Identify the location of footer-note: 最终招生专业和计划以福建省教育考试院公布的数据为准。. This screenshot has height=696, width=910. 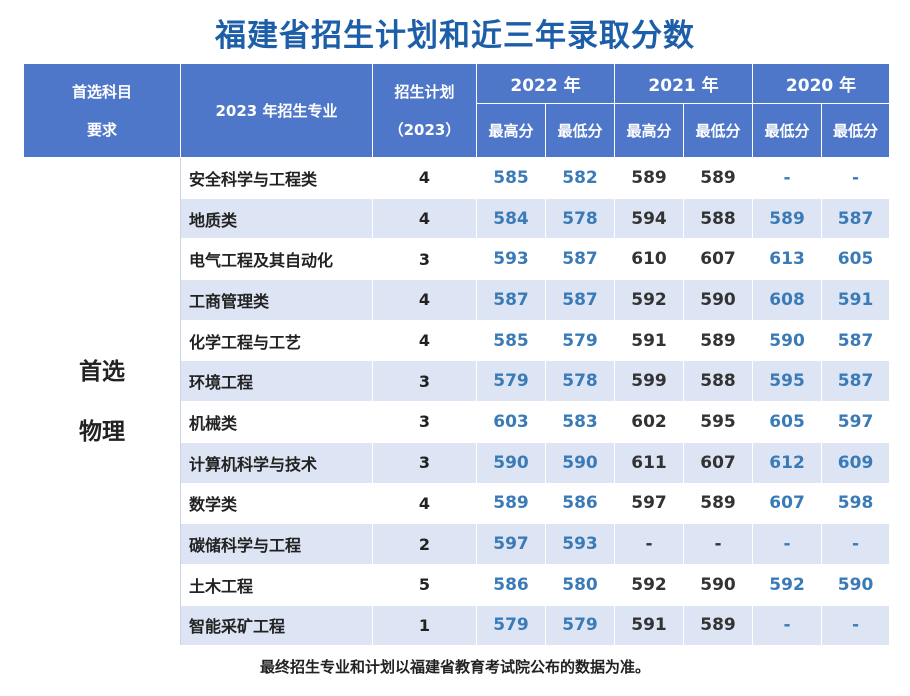
(454, 667).